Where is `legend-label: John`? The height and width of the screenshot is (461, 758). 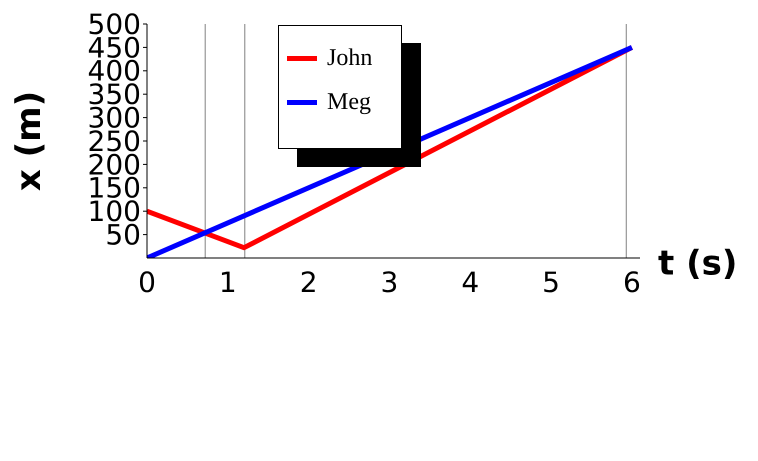
legend-label: John is located at coordinates (349, 58).